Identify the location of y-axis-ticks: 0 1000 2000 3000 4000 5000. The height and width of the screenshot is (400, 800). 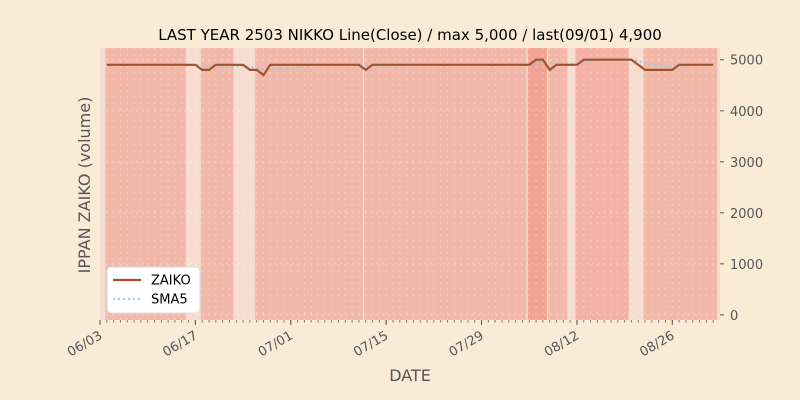
(741, 189).